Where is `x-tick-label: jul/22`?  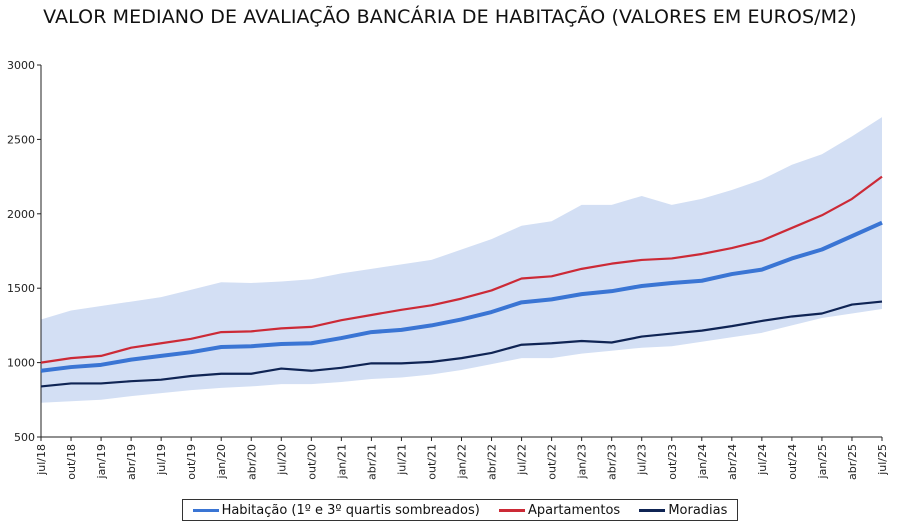
x-tick-label: jul/22 is located at coordinates (522, 460).